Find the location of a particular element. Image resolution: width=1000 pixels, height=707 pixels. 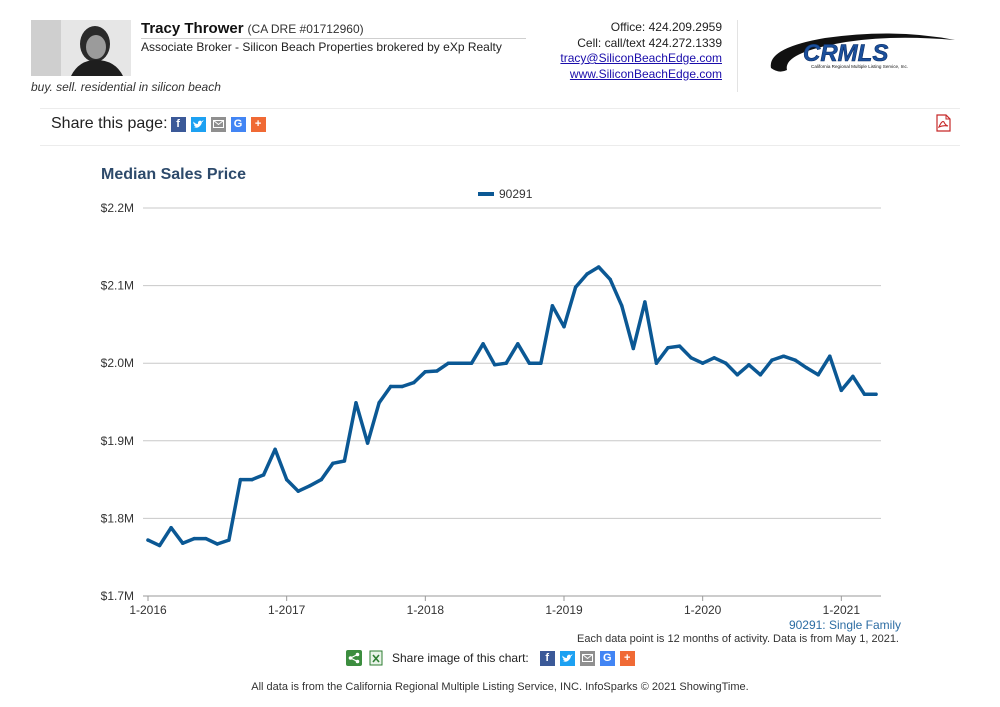

office-phone: Office: 424.209.2959 is located at coordinates (666, 27).